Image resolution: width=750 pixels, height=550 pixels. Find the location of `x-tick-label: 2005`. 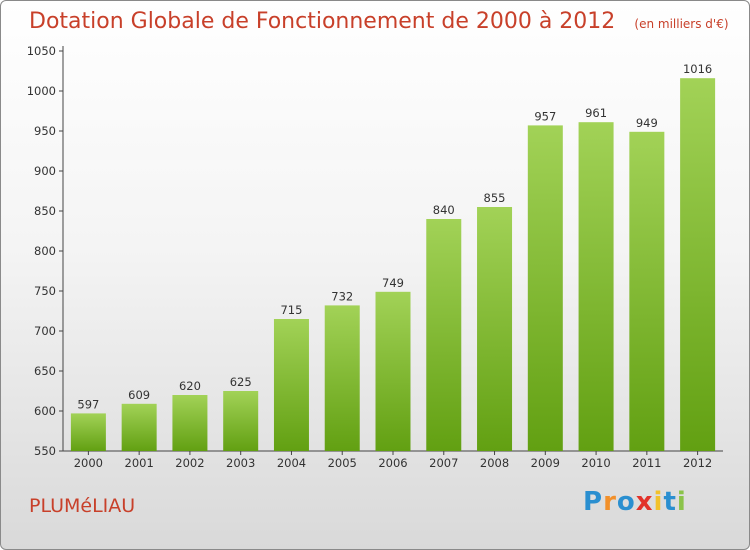

x-tick-label: 2005 is located at coordinates (342, 463).